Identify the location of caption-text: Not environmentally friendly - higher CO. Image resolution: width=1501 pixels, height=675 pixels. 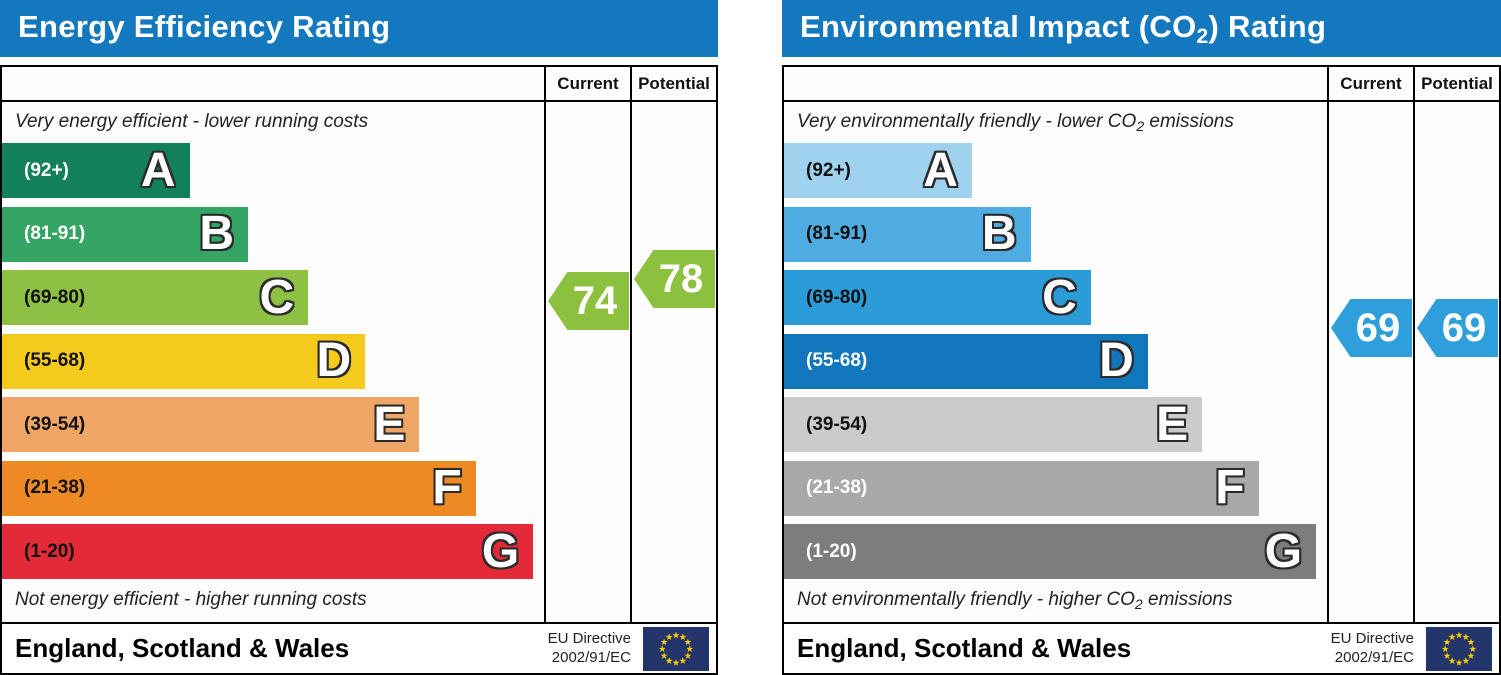
(966, 599).